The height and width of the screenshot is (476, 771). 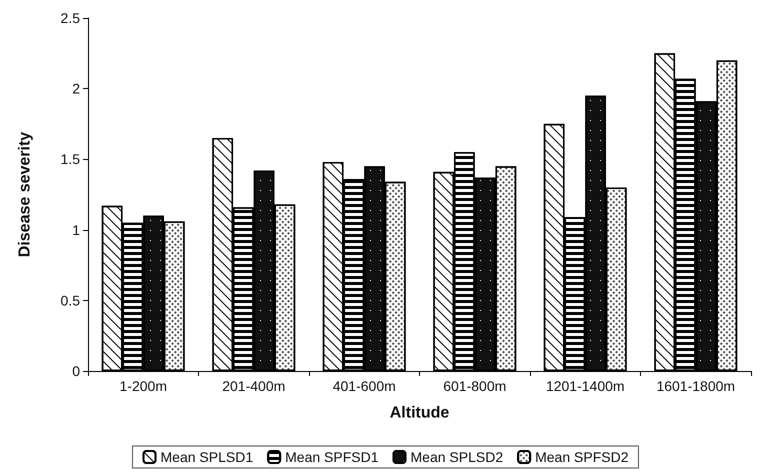 What do you see at coordinates (25, 195) in the screenshot?
I see `y-axis-title: Disease severity` at bounding box center [25, 195].